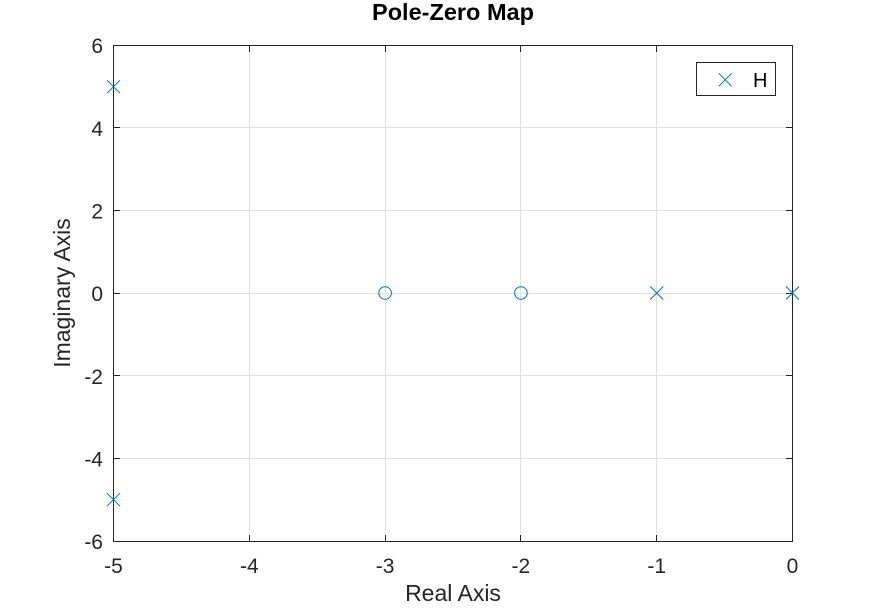  I want to click on svg-text: -1, so click(656, 566).